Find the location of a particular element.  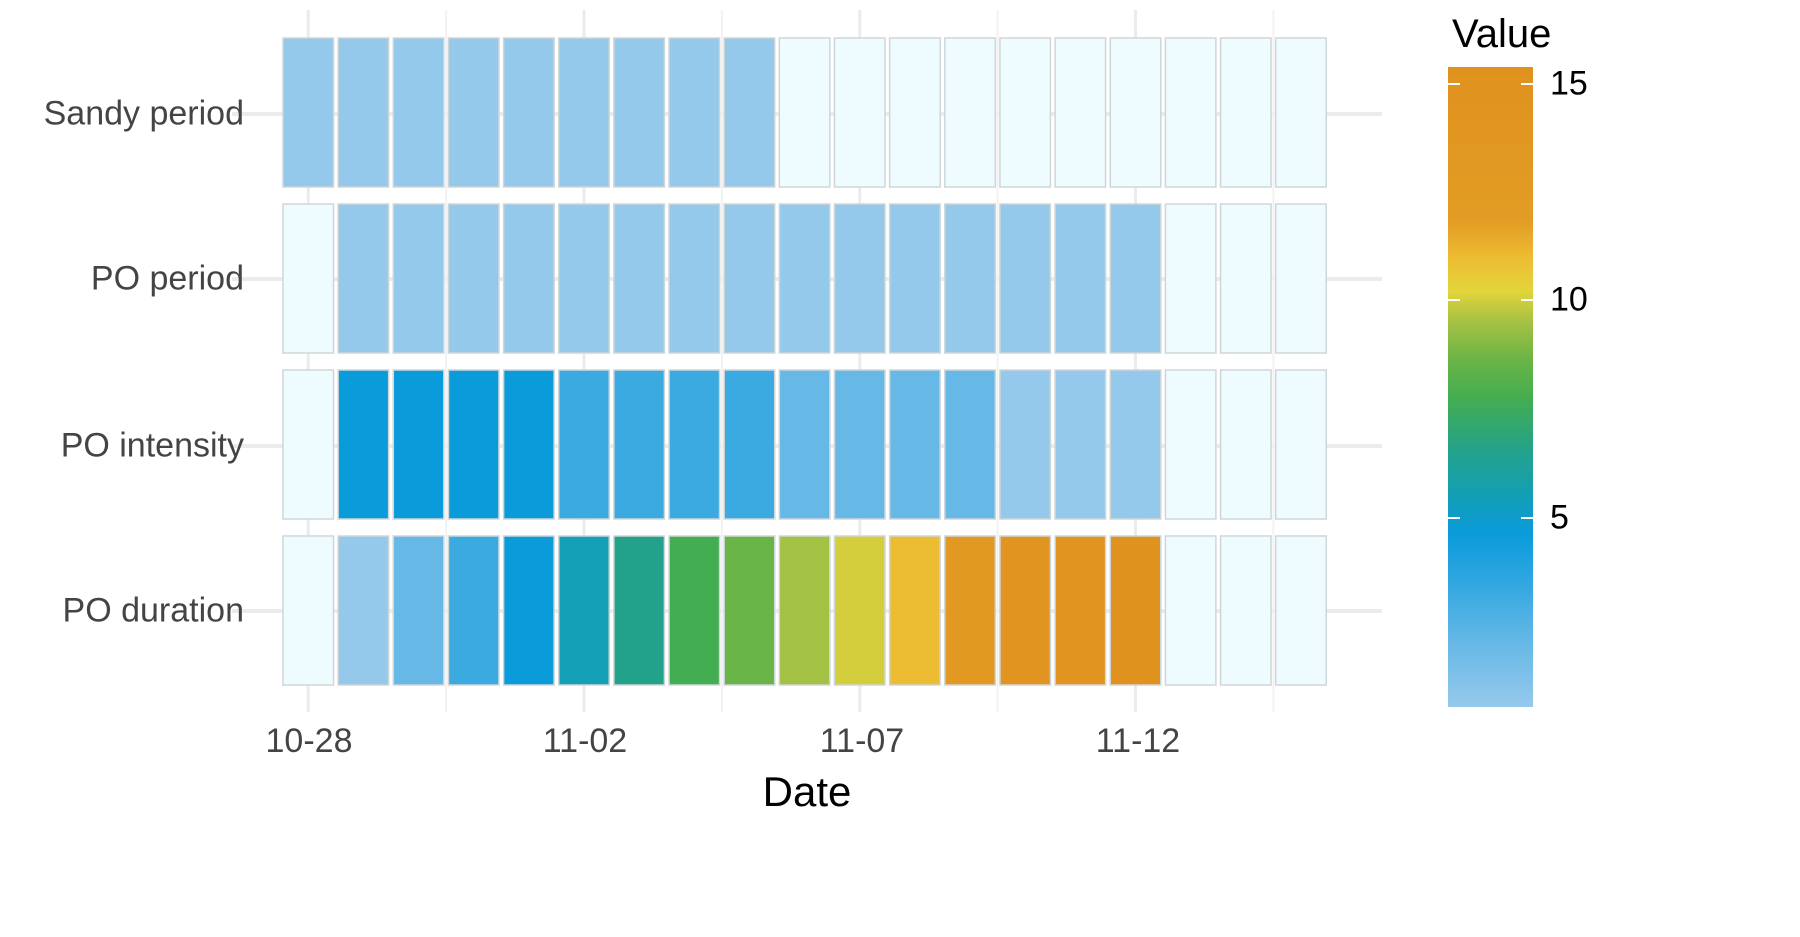

legend-title: Value is located at coordinates (1502, 34).